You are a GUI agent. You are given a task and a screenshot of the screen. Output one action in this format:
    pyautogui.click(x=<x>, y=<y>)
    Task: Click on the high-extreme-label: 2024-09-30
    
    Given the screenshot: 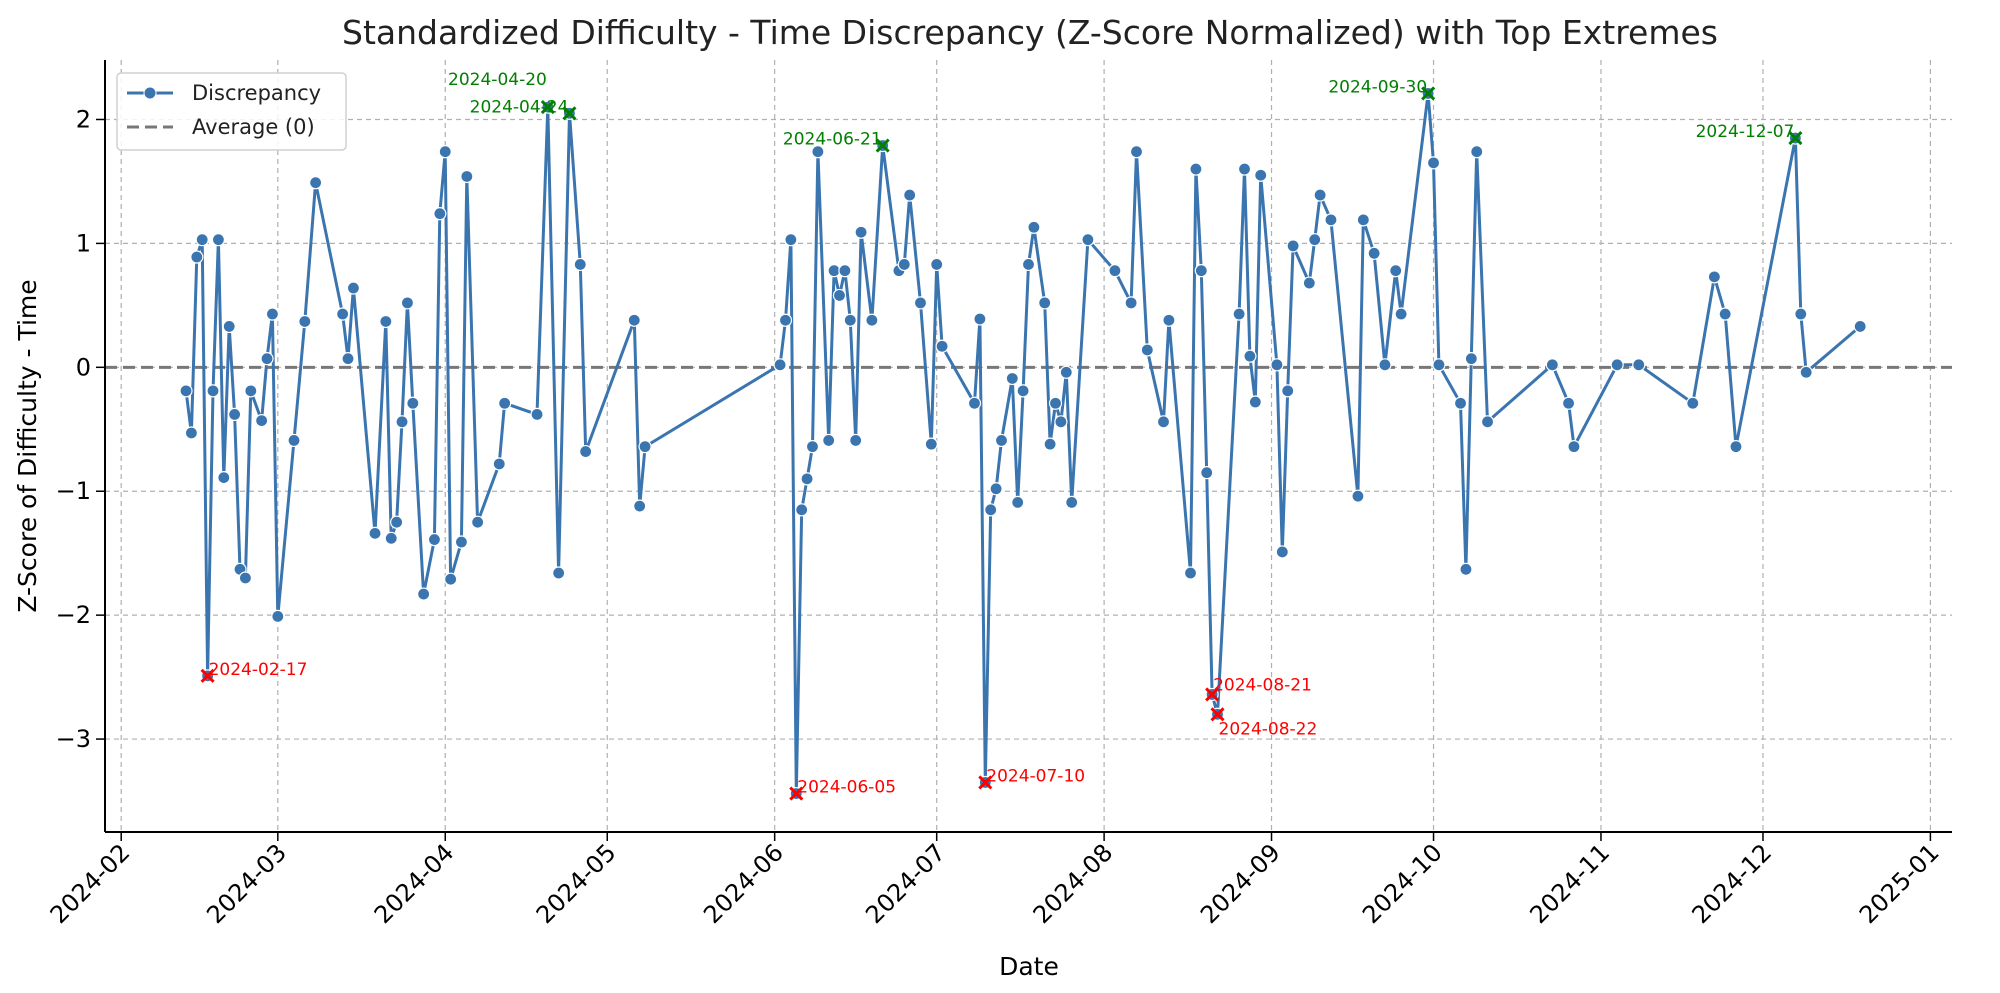 What is the action you would take?
    pyautogui.click(x=1377, y=87)
    